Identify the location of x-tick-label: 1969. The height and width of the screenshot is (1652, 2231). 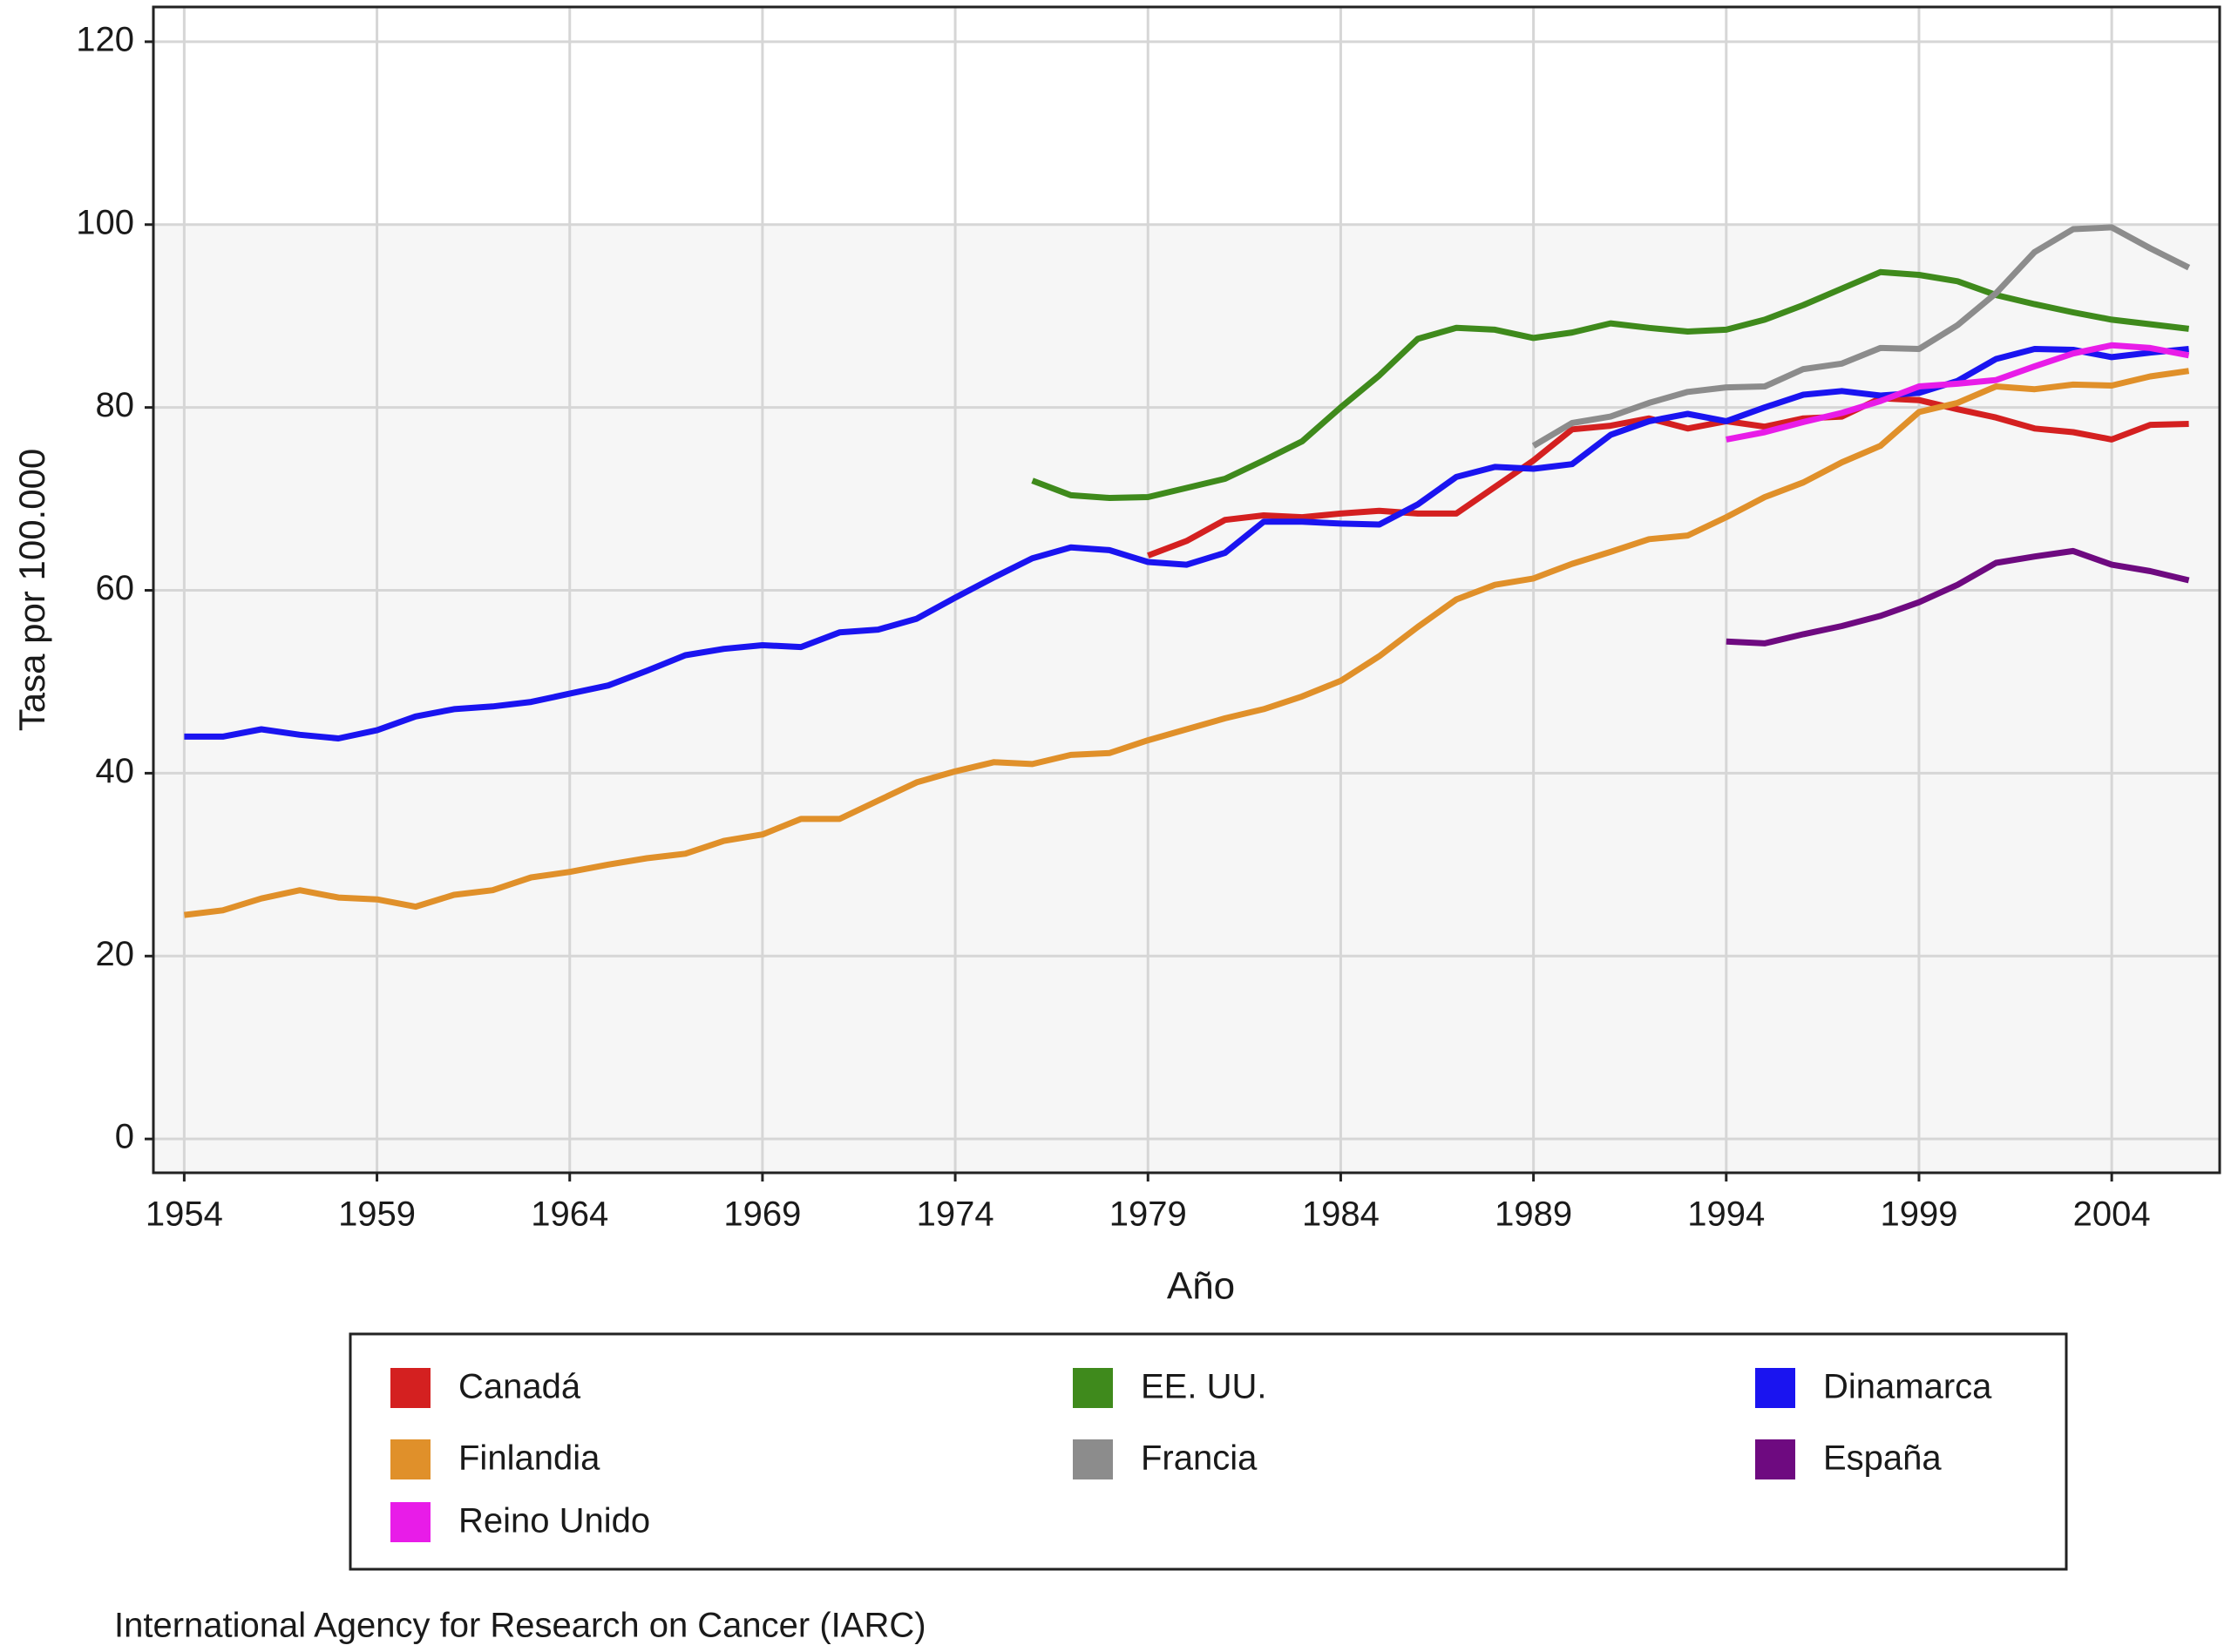
(762, 1214).